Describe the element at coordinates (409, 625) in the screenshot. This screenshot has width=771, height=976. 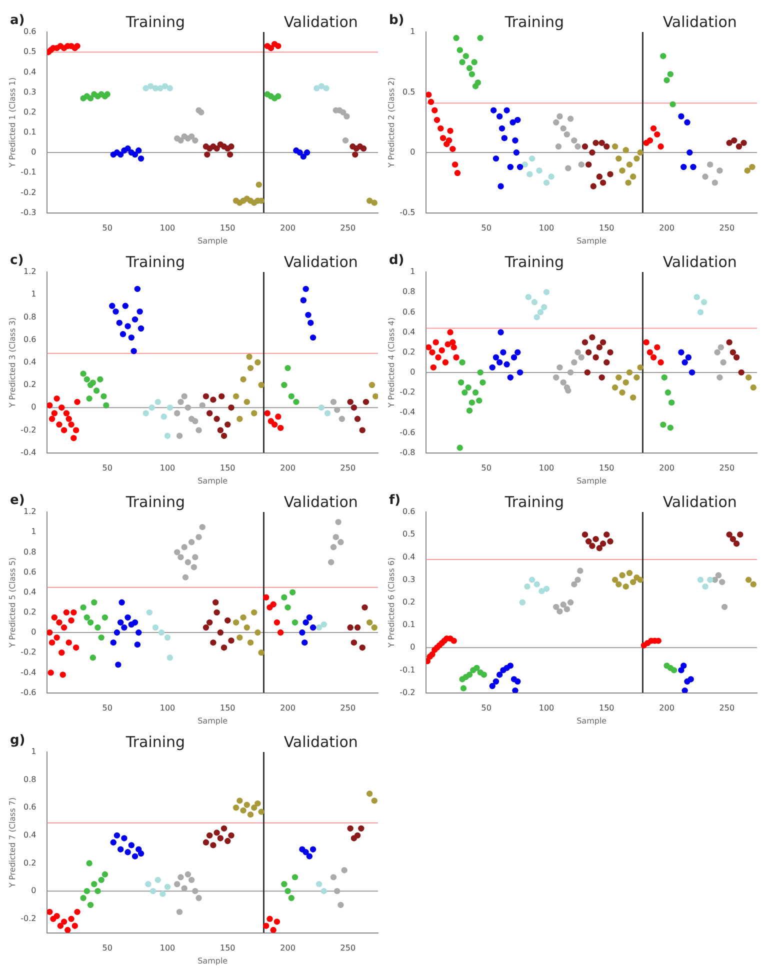
I see `y-tick-label: 0.1` at that location.